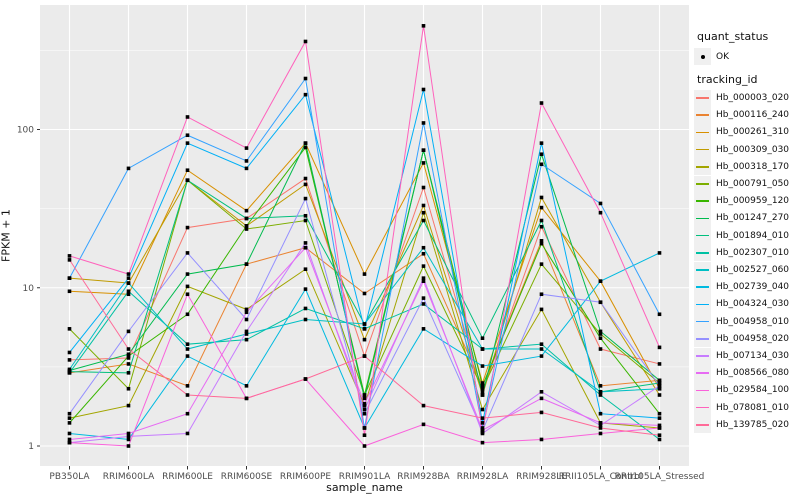 This screenshot has height=500, width=800. What do you see at coordinates (69, 477) in the screenshot?
I see `x-tick-label: PB350LA` at bounding box center [69, 477].